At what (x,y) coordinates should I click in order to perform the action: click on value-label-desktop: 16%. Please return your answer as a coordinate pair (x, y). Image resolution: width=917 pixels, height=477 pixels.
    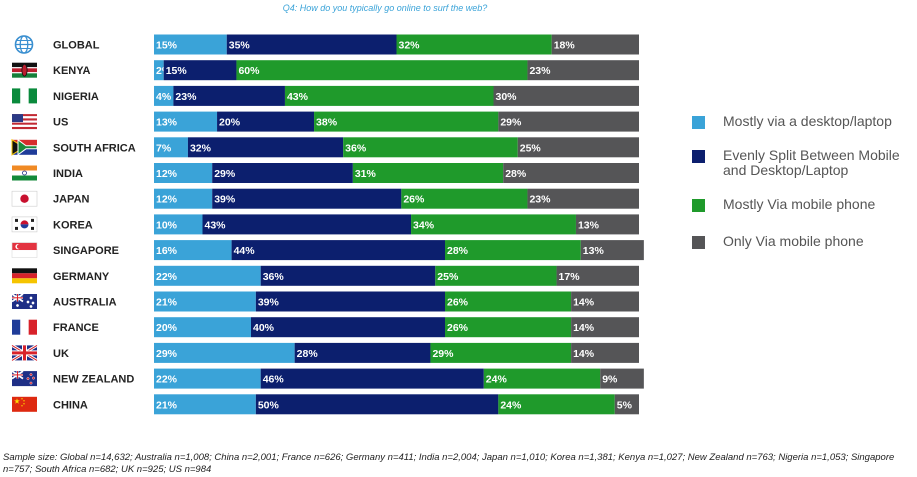
    Looking at the image, I should click on (167, 251).